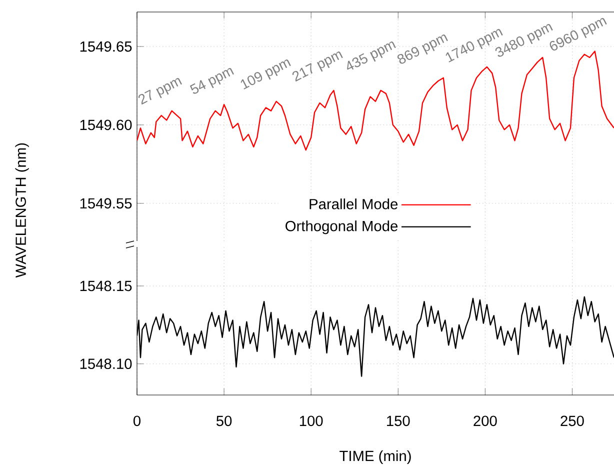 This screenshot has width=614, height=475. What do you see at coordinates (106, 46) in the screenshot?
I see `y-tick-label: 1549.65` at bounding box center [106, 46].